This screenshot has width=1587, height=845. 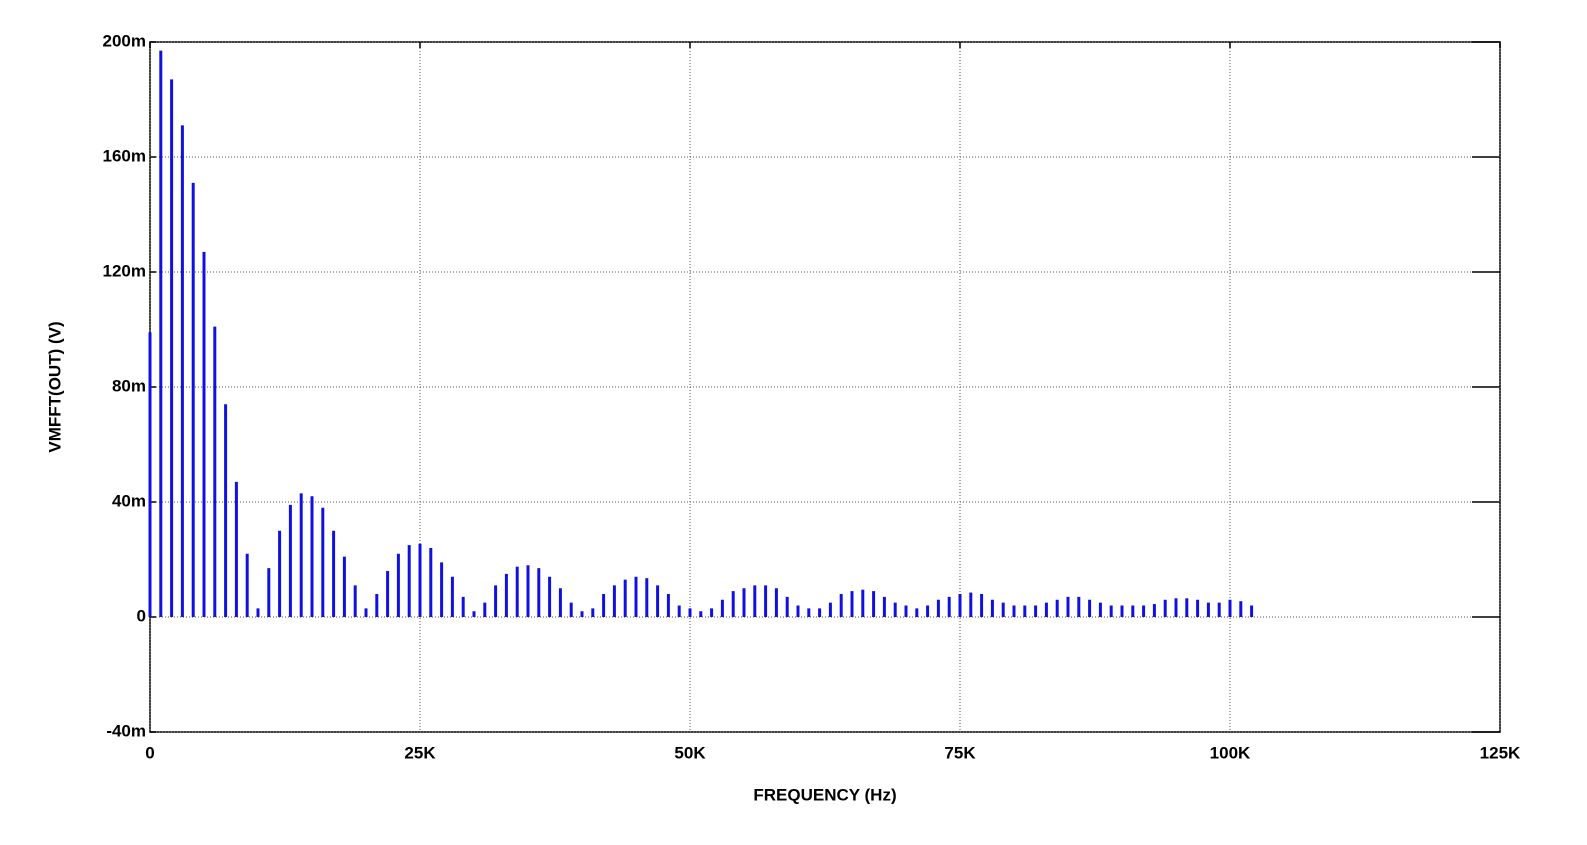 I want to click on y-tick-label: 200m, so click(x=124, y=40).